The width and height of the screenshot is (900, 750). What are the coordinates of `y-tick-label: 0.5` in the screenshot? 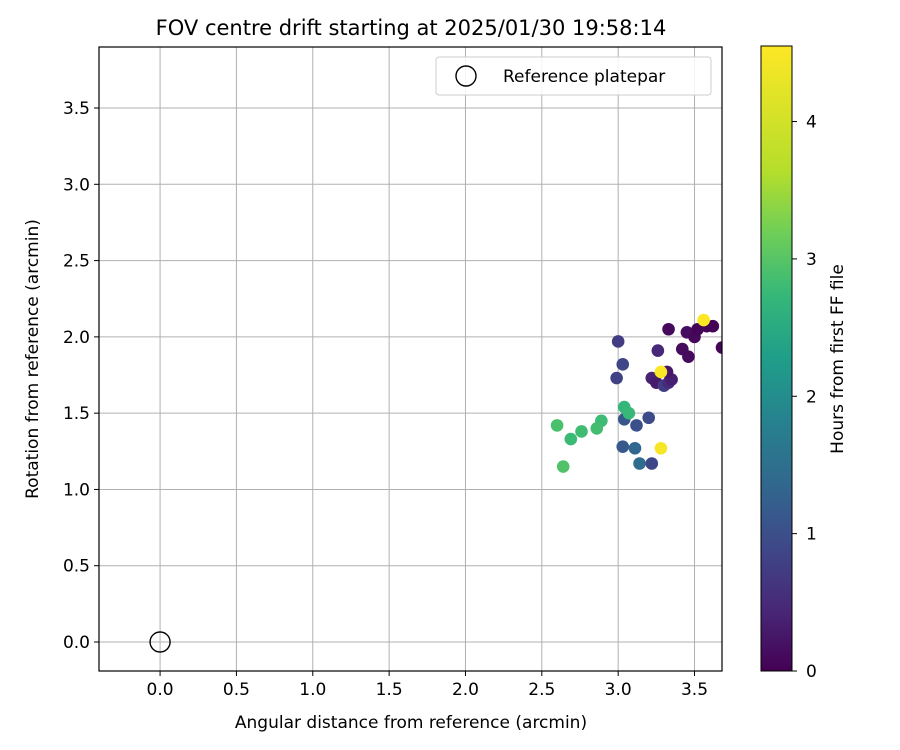 It's located at (76, 567).